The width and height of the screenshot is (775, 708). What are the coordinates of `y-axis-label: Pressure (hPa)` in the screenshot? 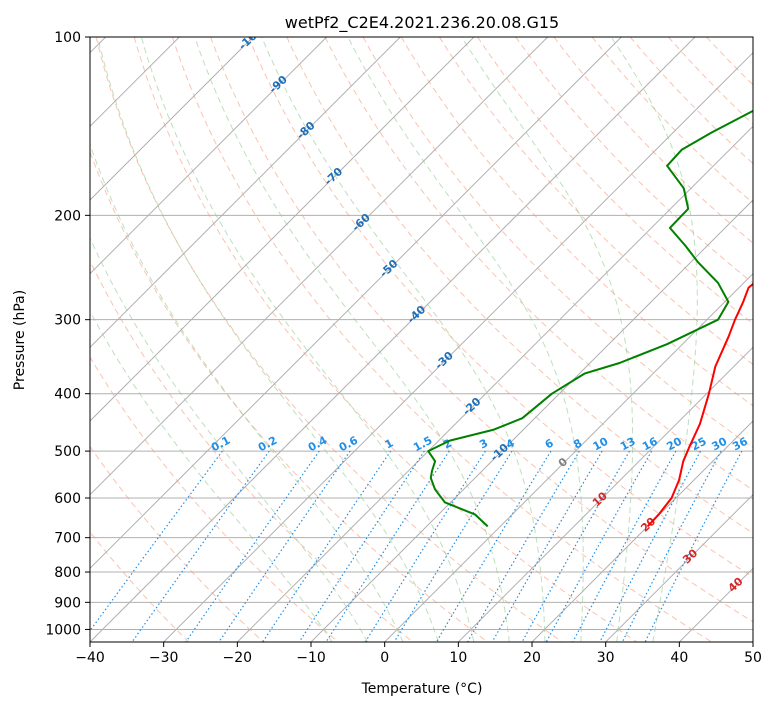 It's located at (20, 340).